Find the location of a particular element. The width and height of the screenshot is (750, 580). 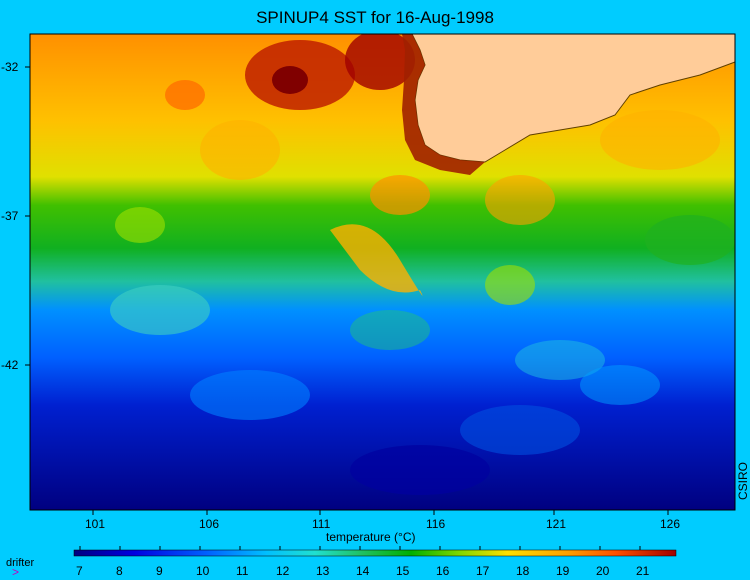

lon-tick-label: 126 is located at coordinates (670, 524).